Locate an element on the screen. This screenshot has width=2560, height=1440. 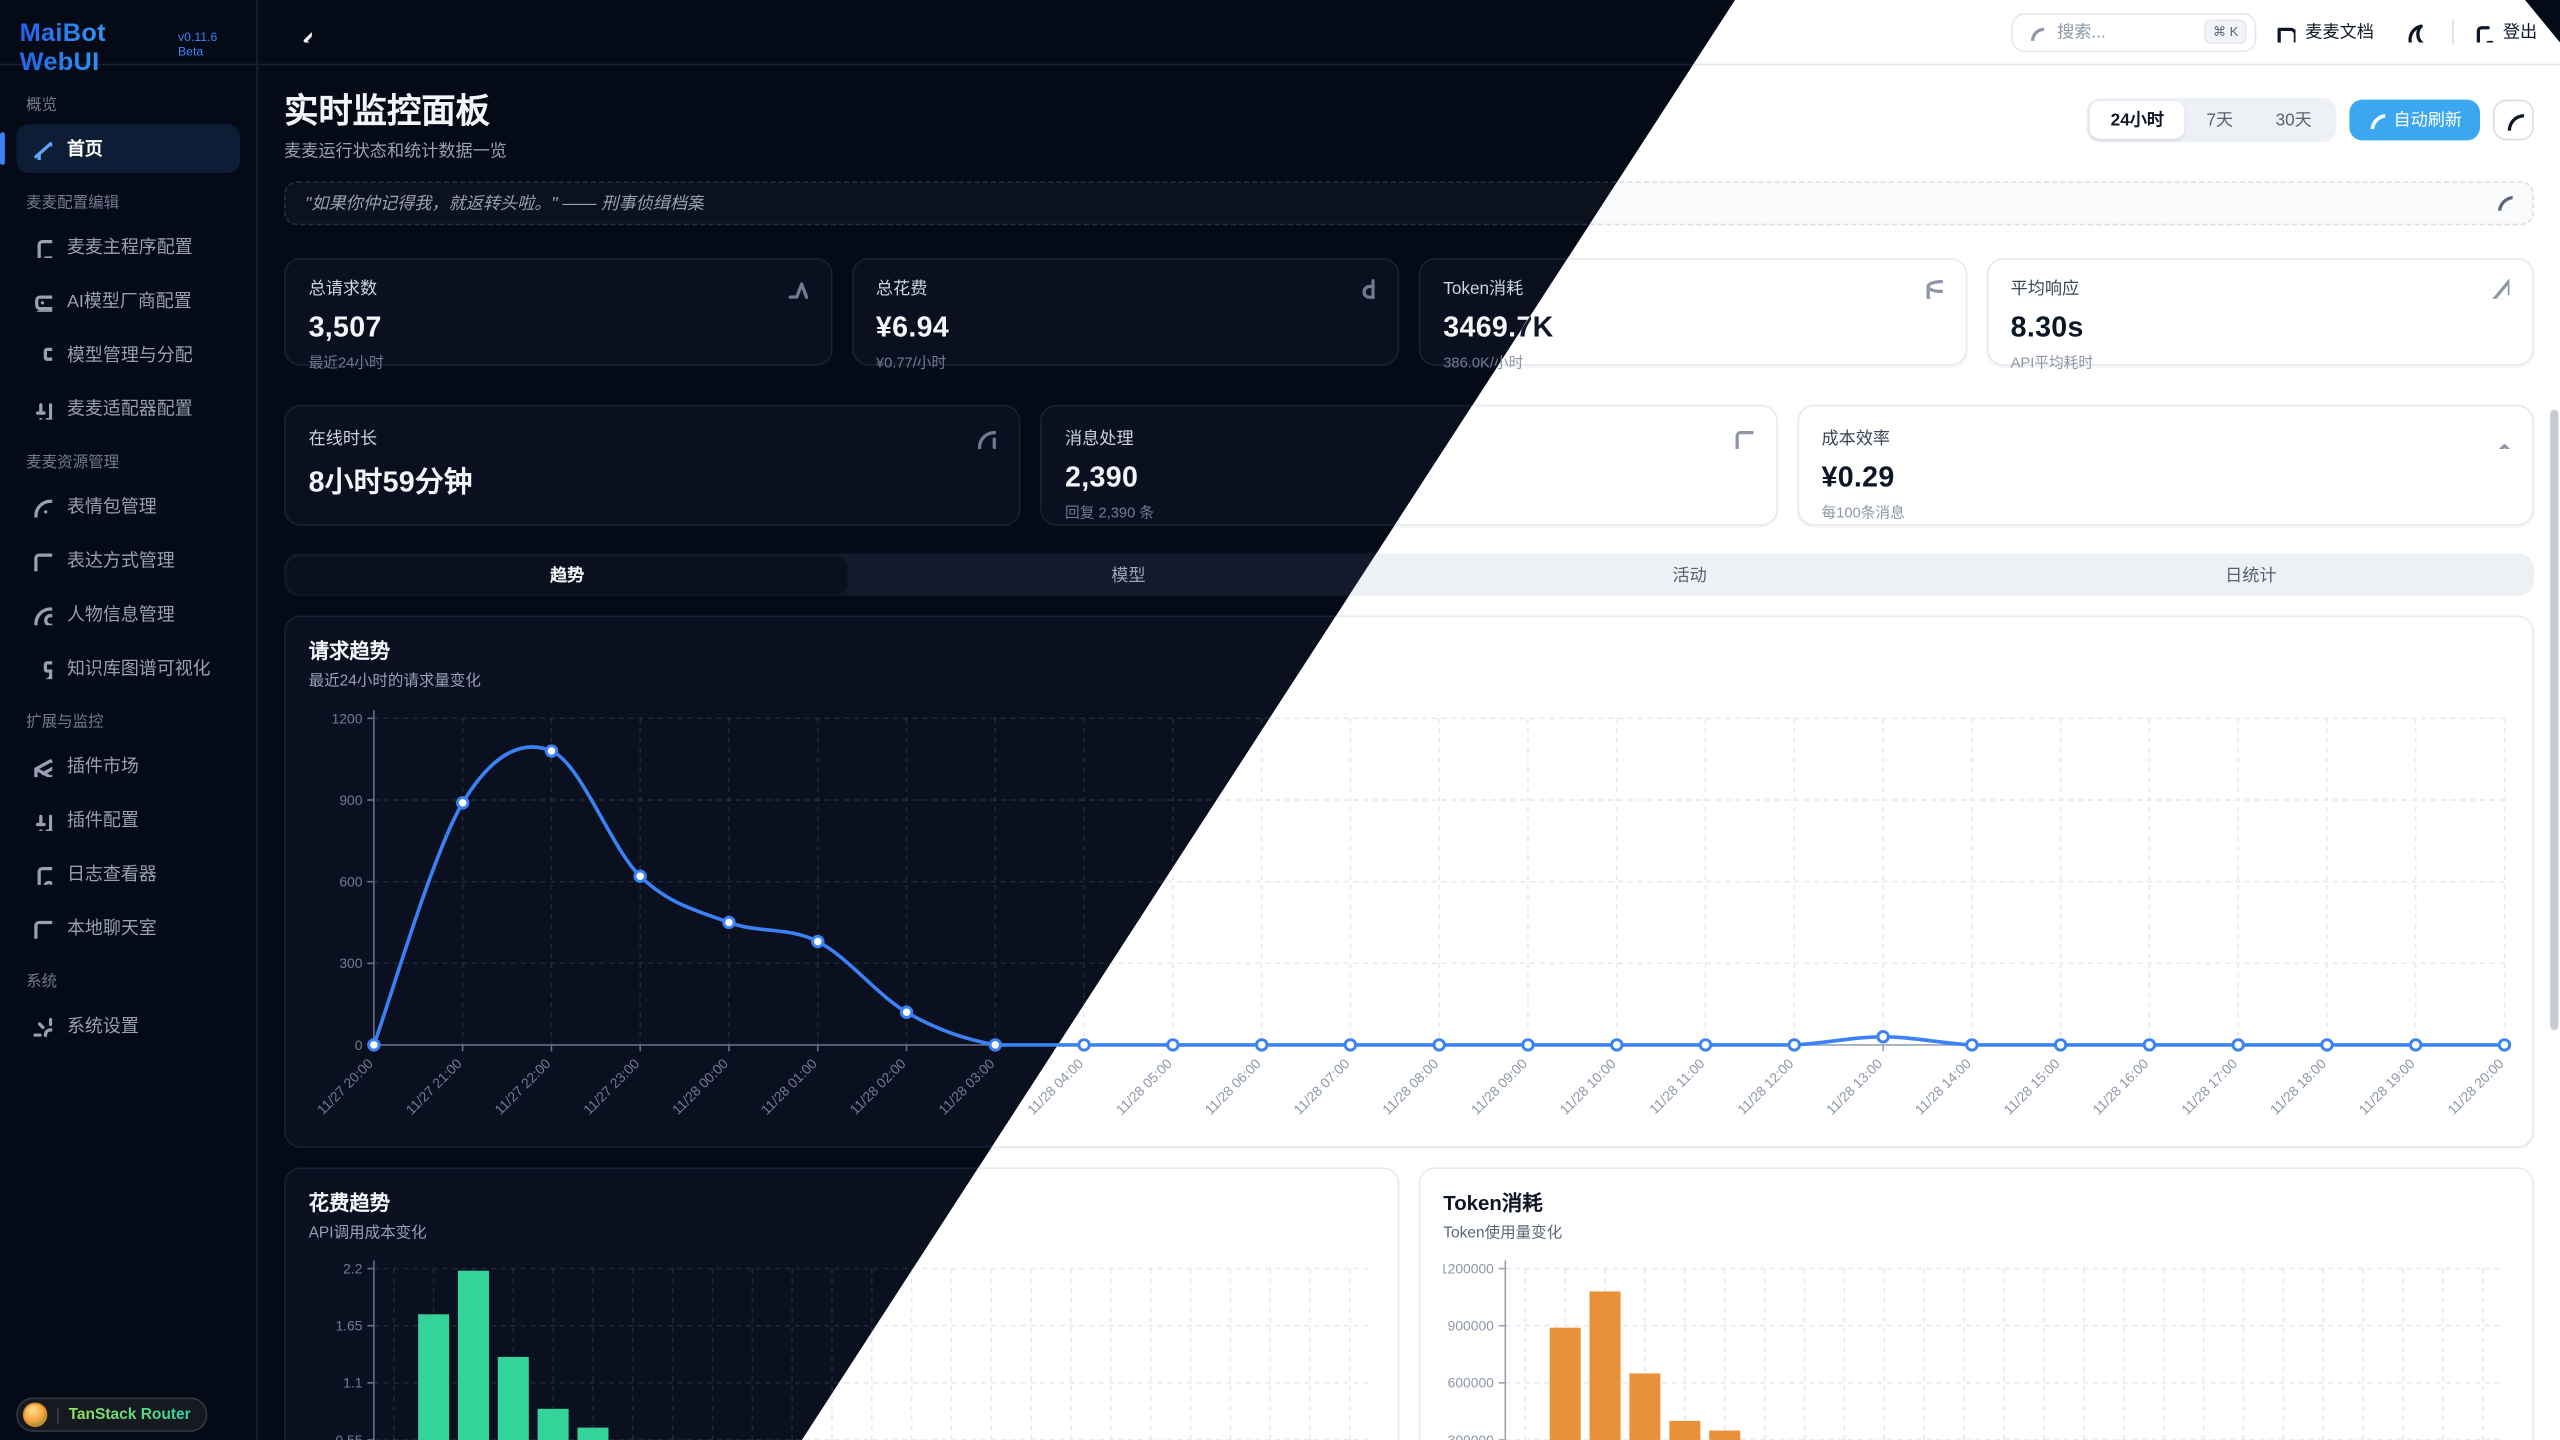
refresh-icon is located at coordinates (2515, 121).